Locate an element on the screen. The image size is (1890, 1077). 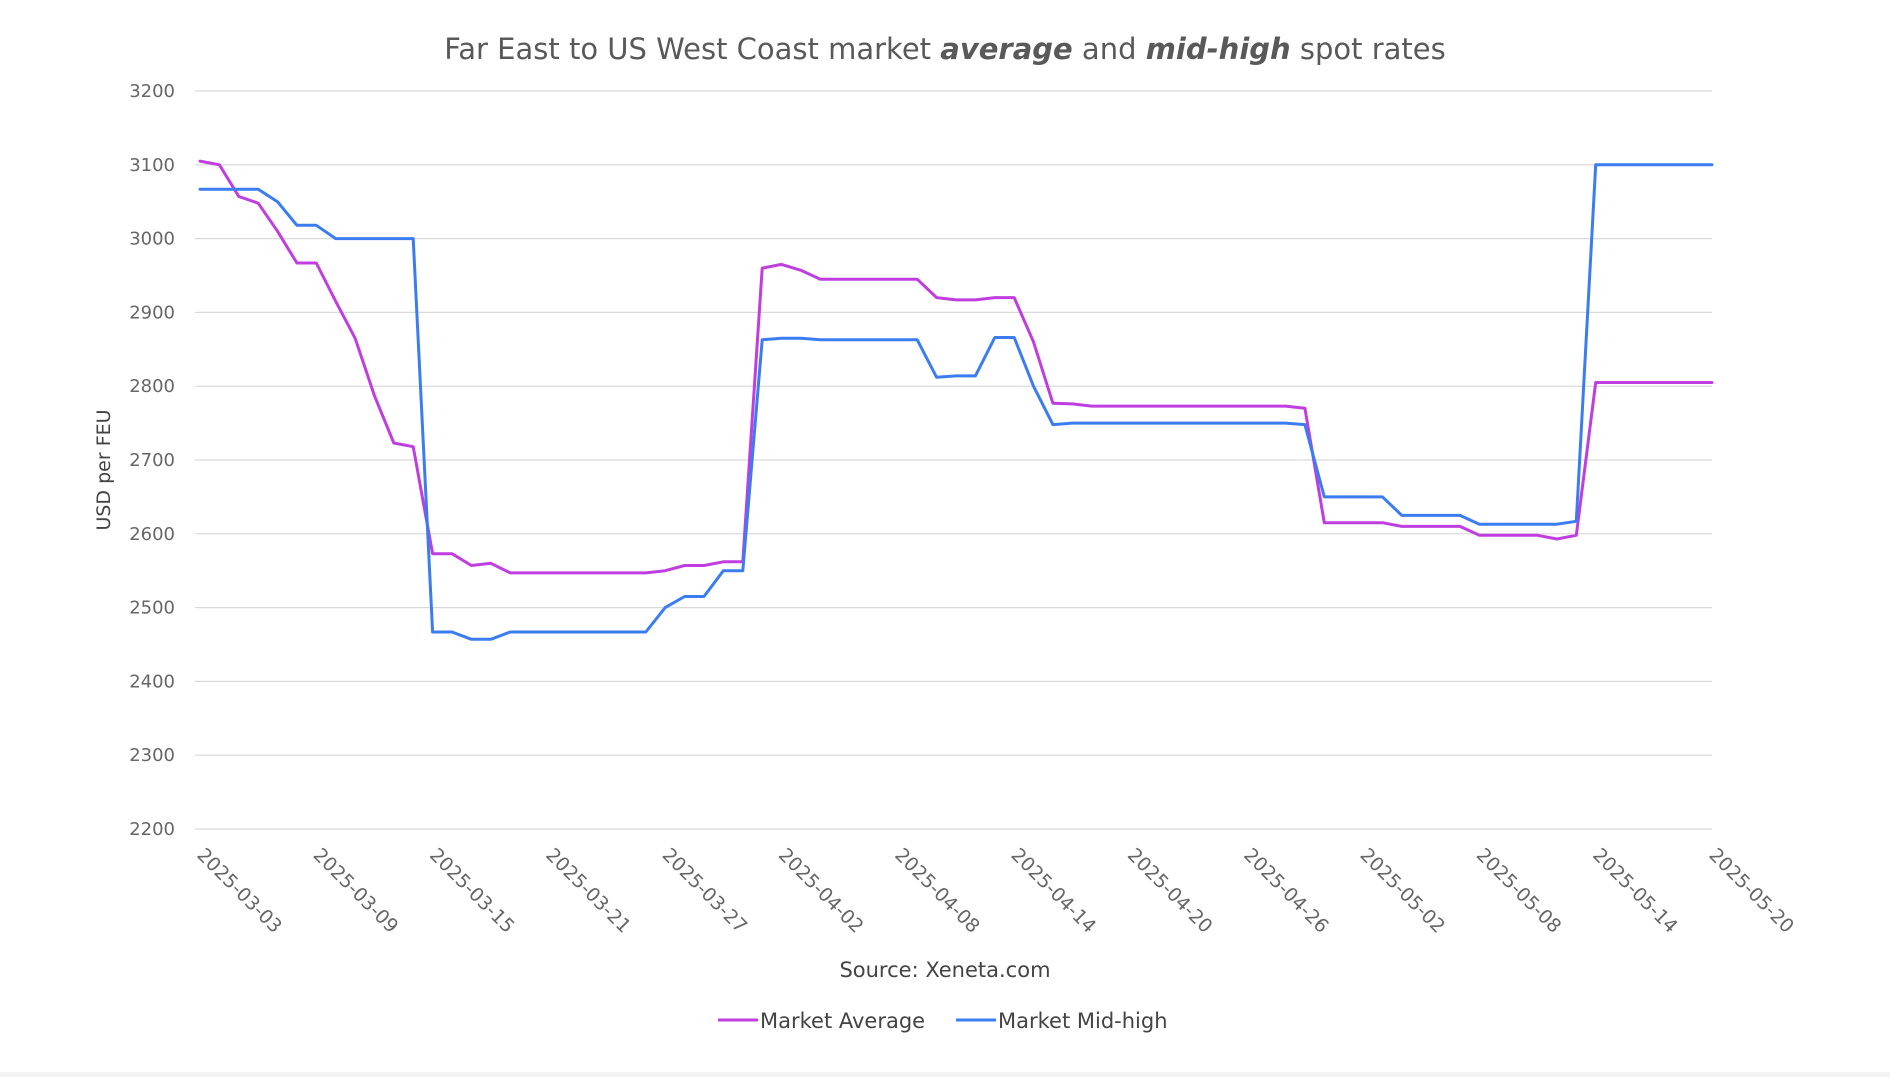
x-tick-label: 2025-04-14 is located at coordinates (1054, 891).